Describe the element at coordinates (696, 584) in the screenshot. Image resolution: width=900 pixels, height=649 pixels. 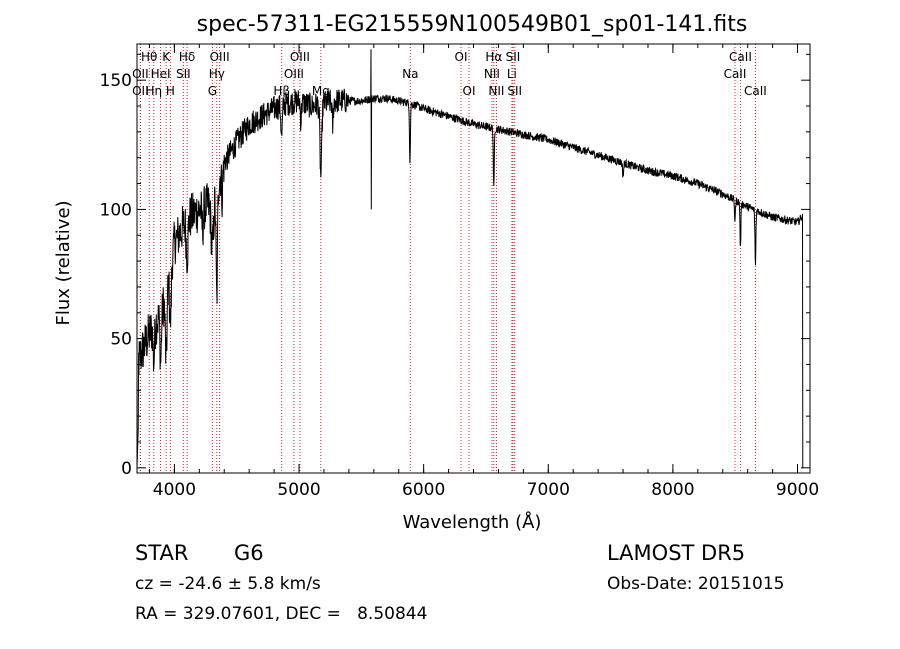
I see `obs-date: Obs-Date: 20151015` at that location.